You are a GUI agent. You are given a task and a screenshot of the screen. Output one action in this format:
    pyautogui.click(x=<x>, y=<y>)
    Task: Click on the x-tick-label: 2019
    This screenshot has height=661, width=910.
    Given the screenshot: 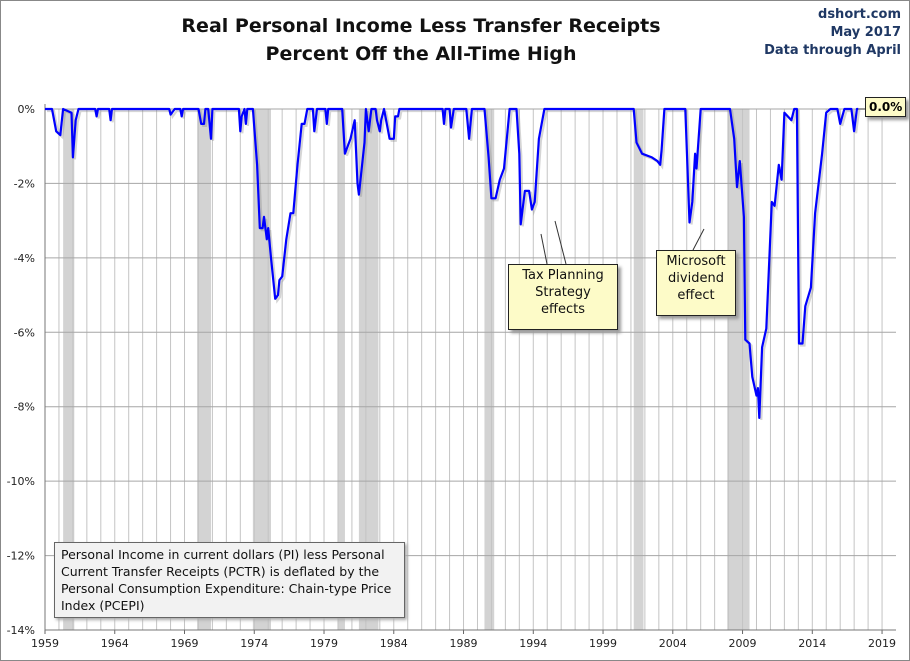 What is the action you would take?
    pyautogui.click(x=882, y=643)
    